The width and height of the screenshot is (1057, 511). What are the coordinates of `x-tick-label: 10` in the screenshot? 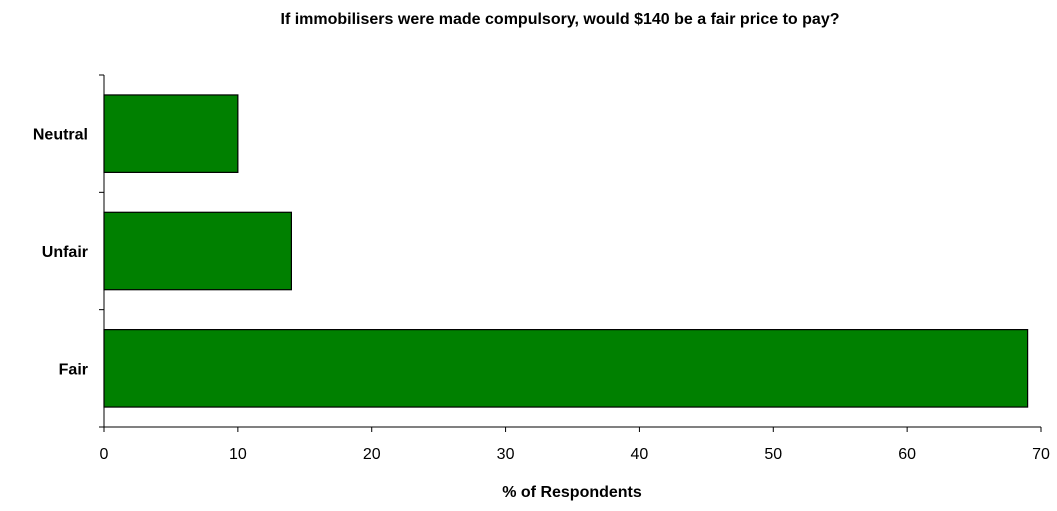 It's located at (238, 454).